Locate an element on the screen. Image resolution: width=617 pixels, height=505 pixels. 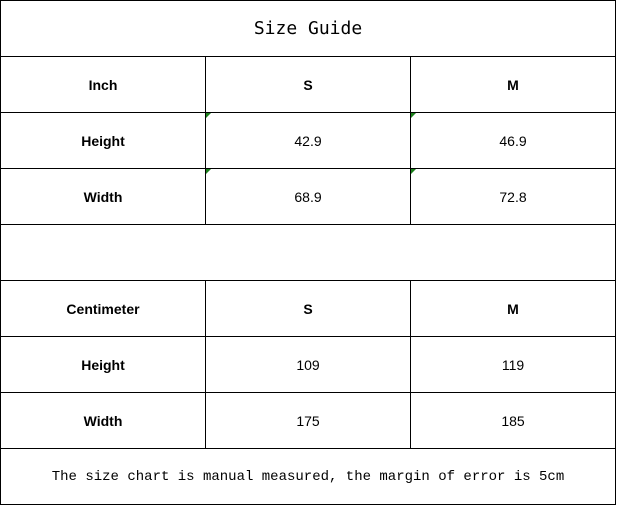
value: 68.9 is located at coordinates (308, 196).